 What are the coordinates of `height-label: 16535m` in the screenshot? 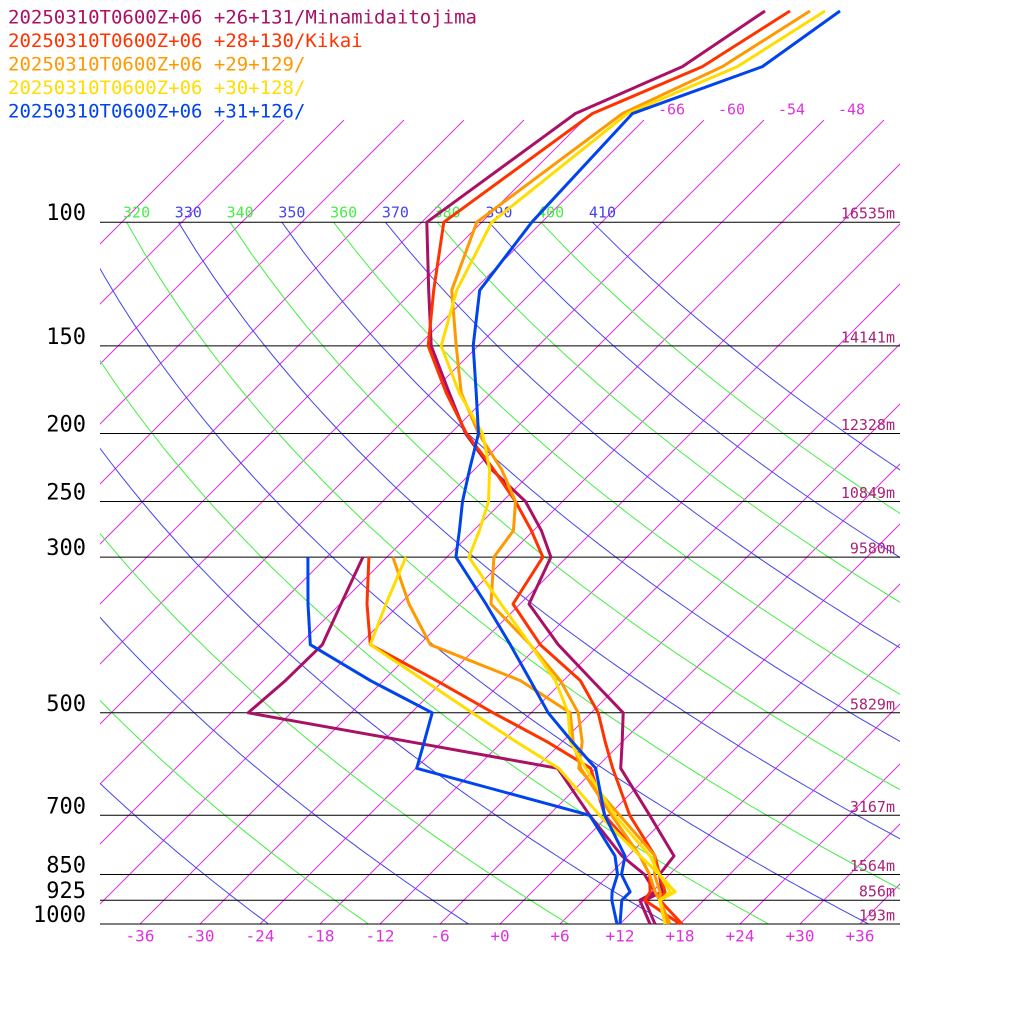 It's located at (868, 214).